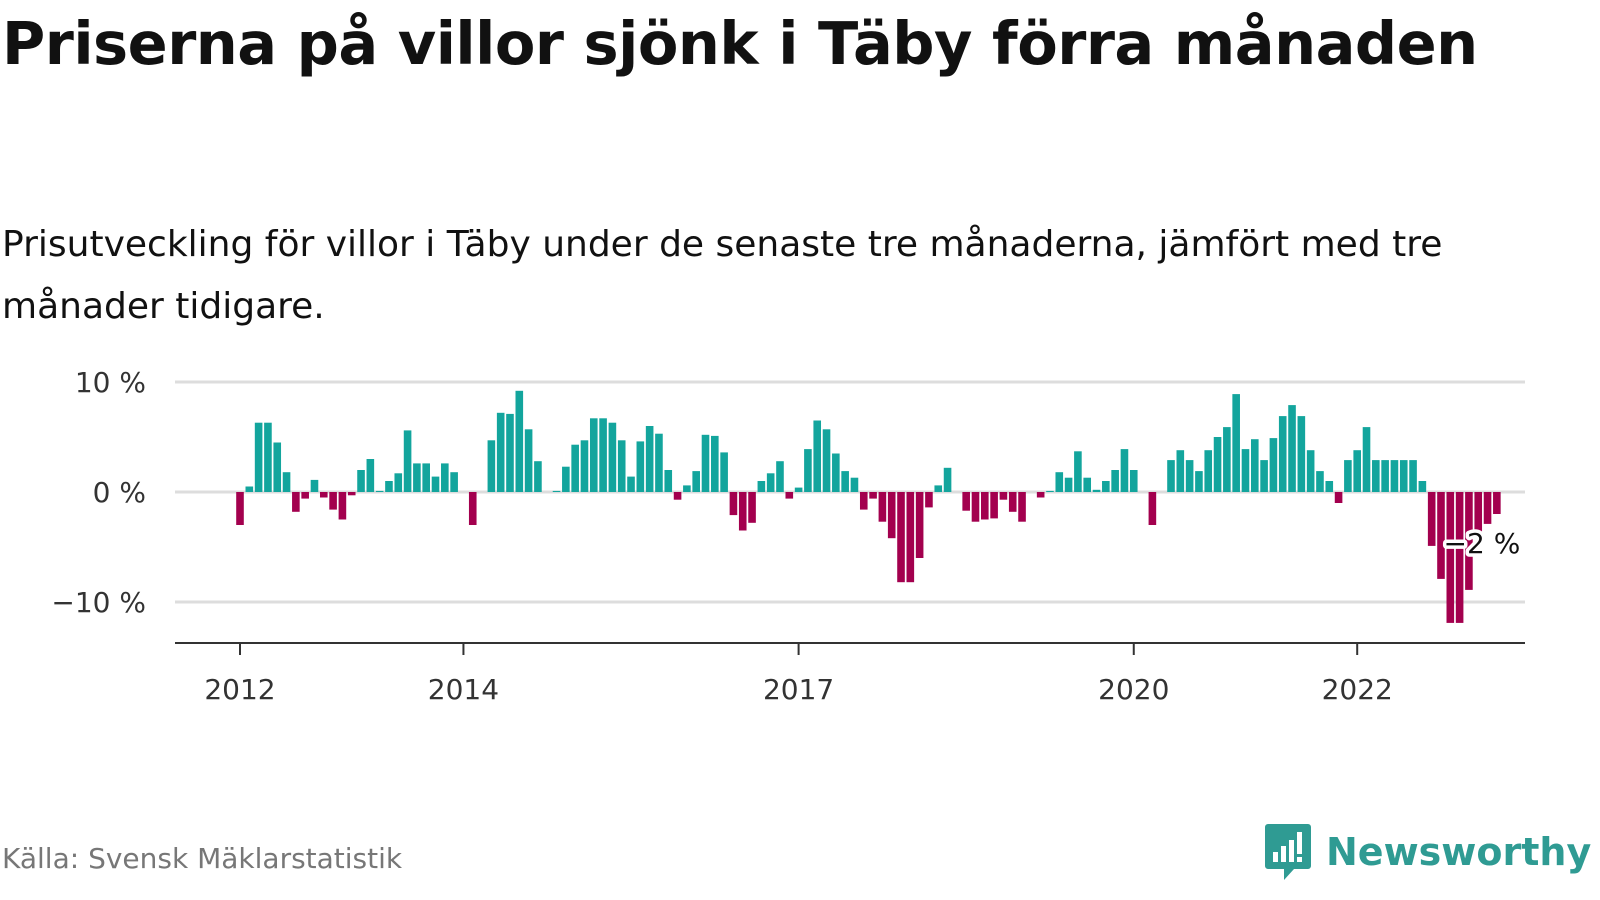  Describe the element at coordinates (463, 689) in the screenshot. I see `x-tick-label: 2014` at that location.